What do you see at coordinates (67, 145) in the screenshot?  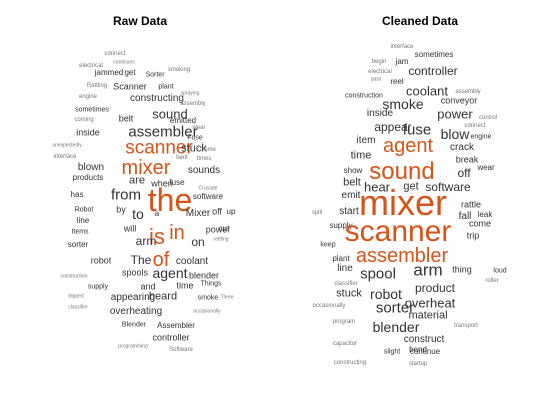 I see `cloud-word: unexpectedly` at bounding box center [67, 145].